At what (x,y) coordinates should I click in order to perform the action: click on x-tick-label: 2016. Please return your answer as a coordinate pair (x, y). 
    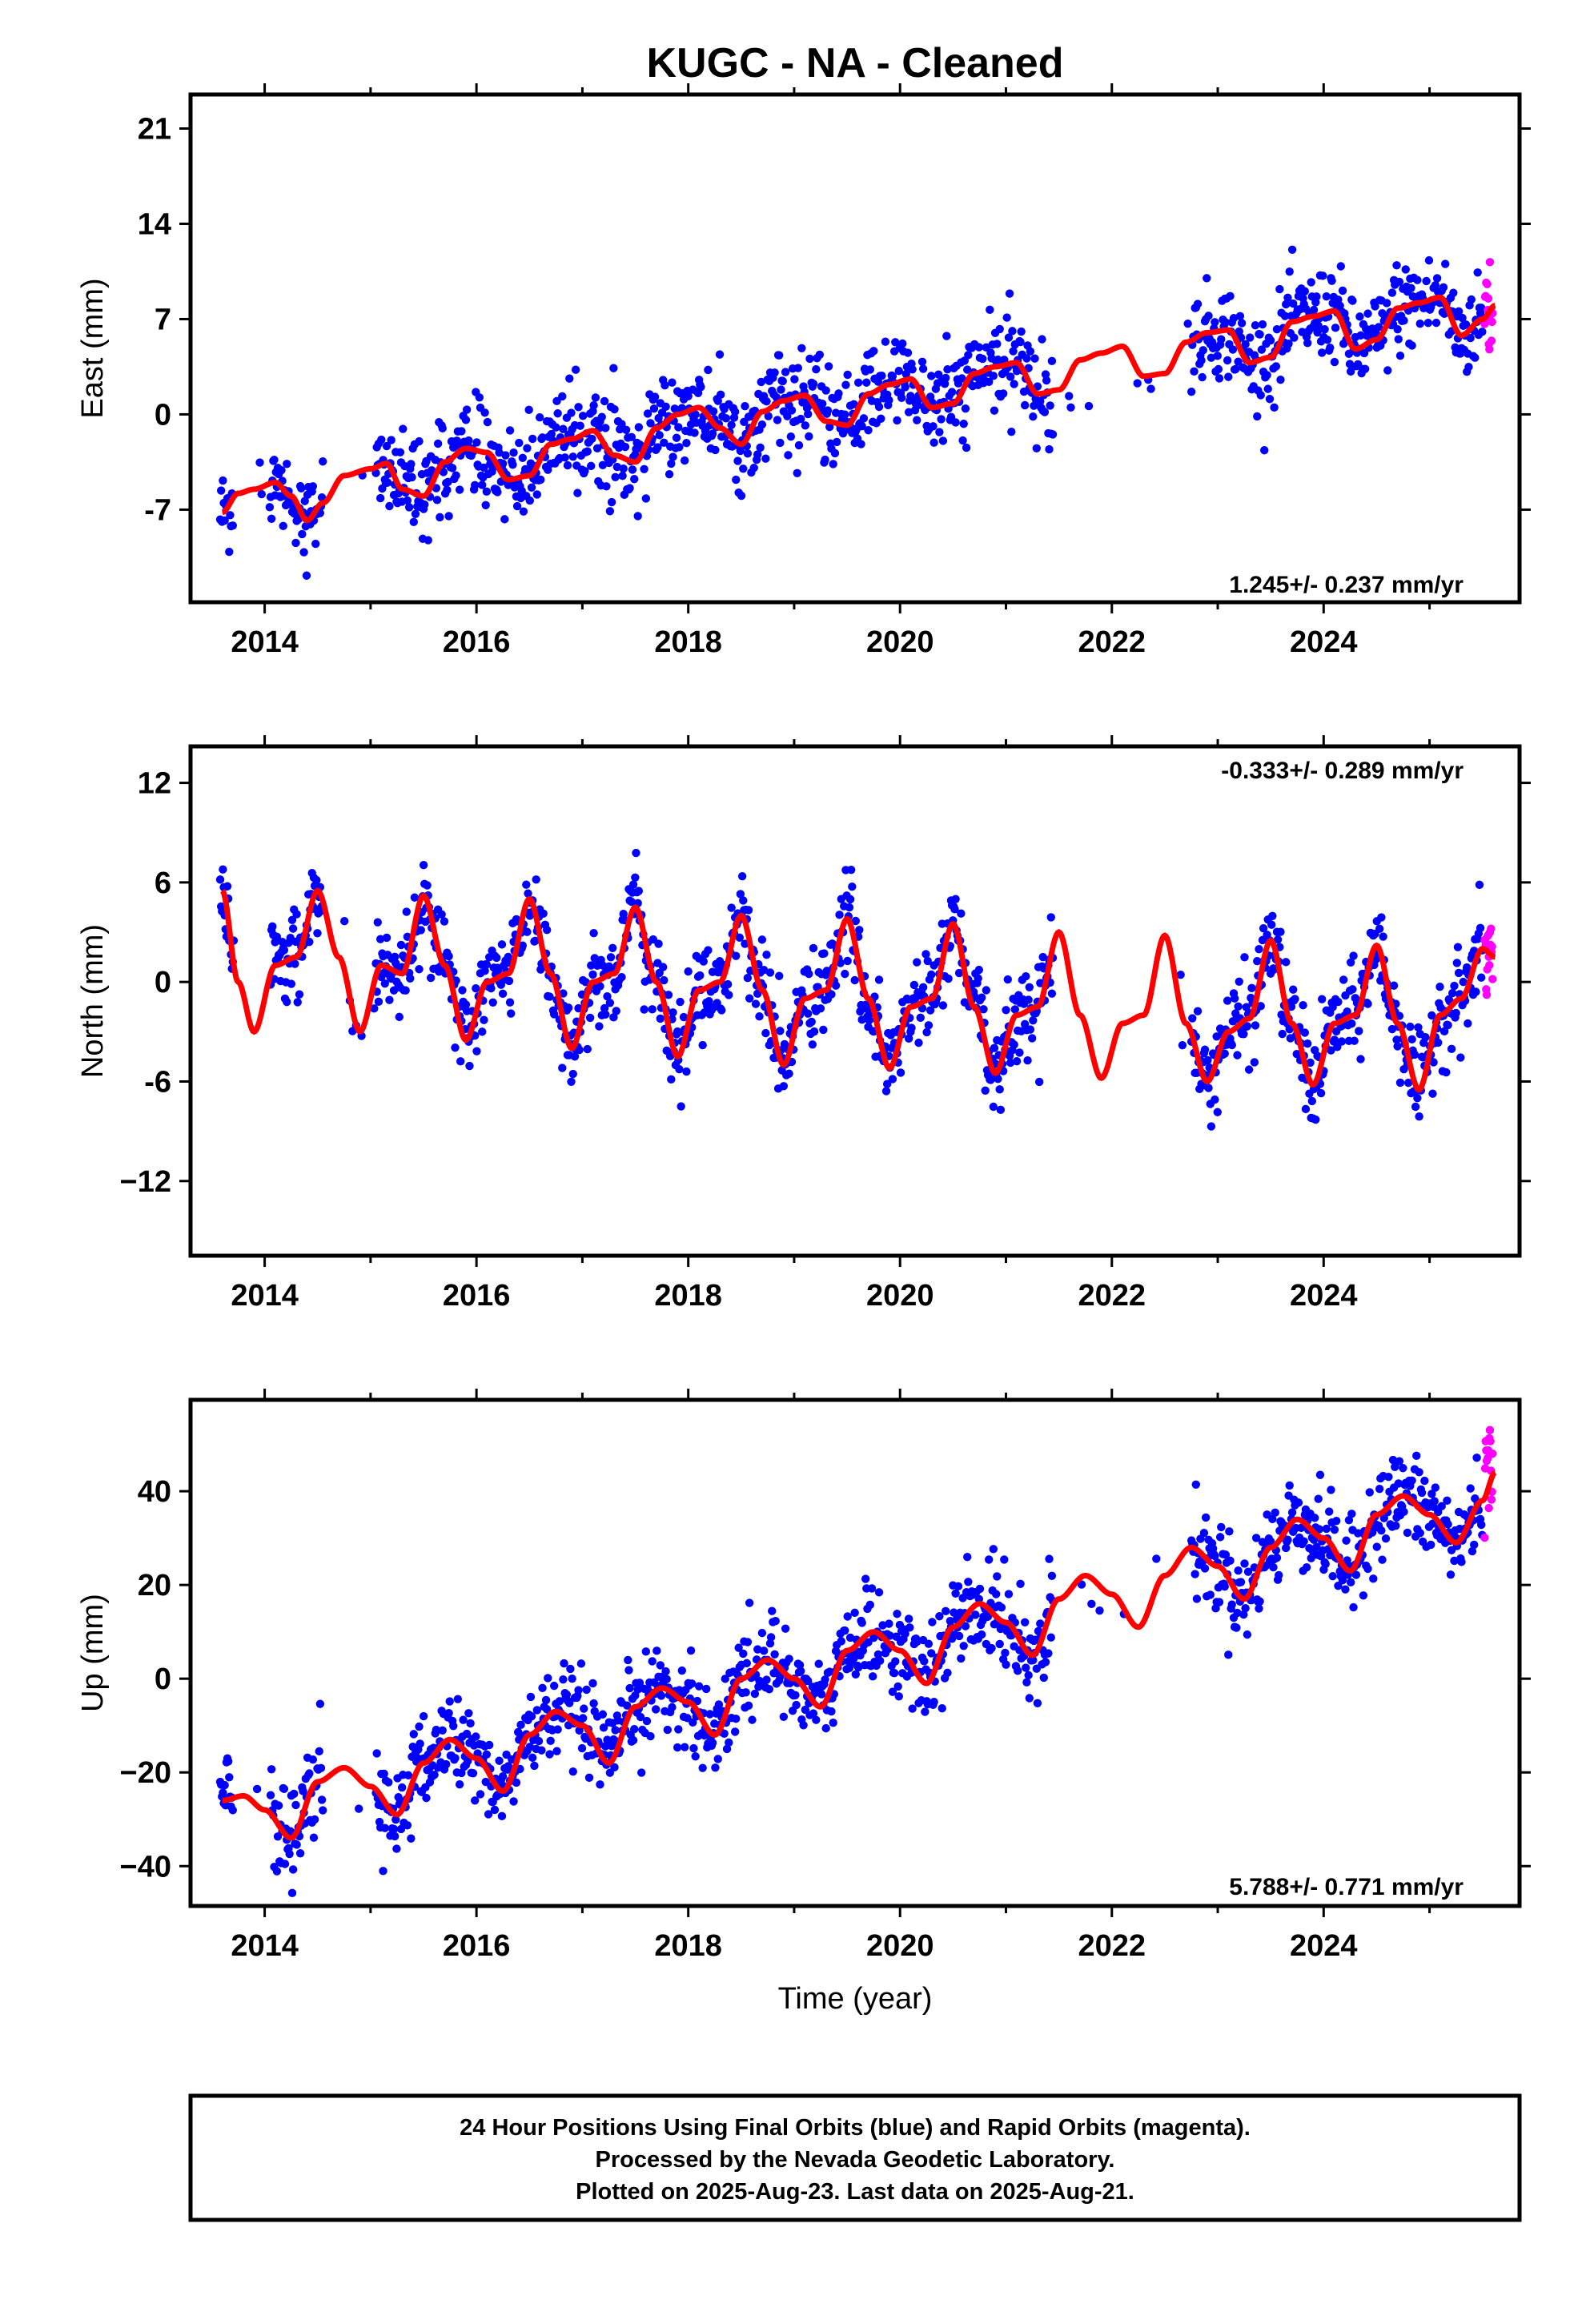
    Looking at the image, I should click on (477, 1946).